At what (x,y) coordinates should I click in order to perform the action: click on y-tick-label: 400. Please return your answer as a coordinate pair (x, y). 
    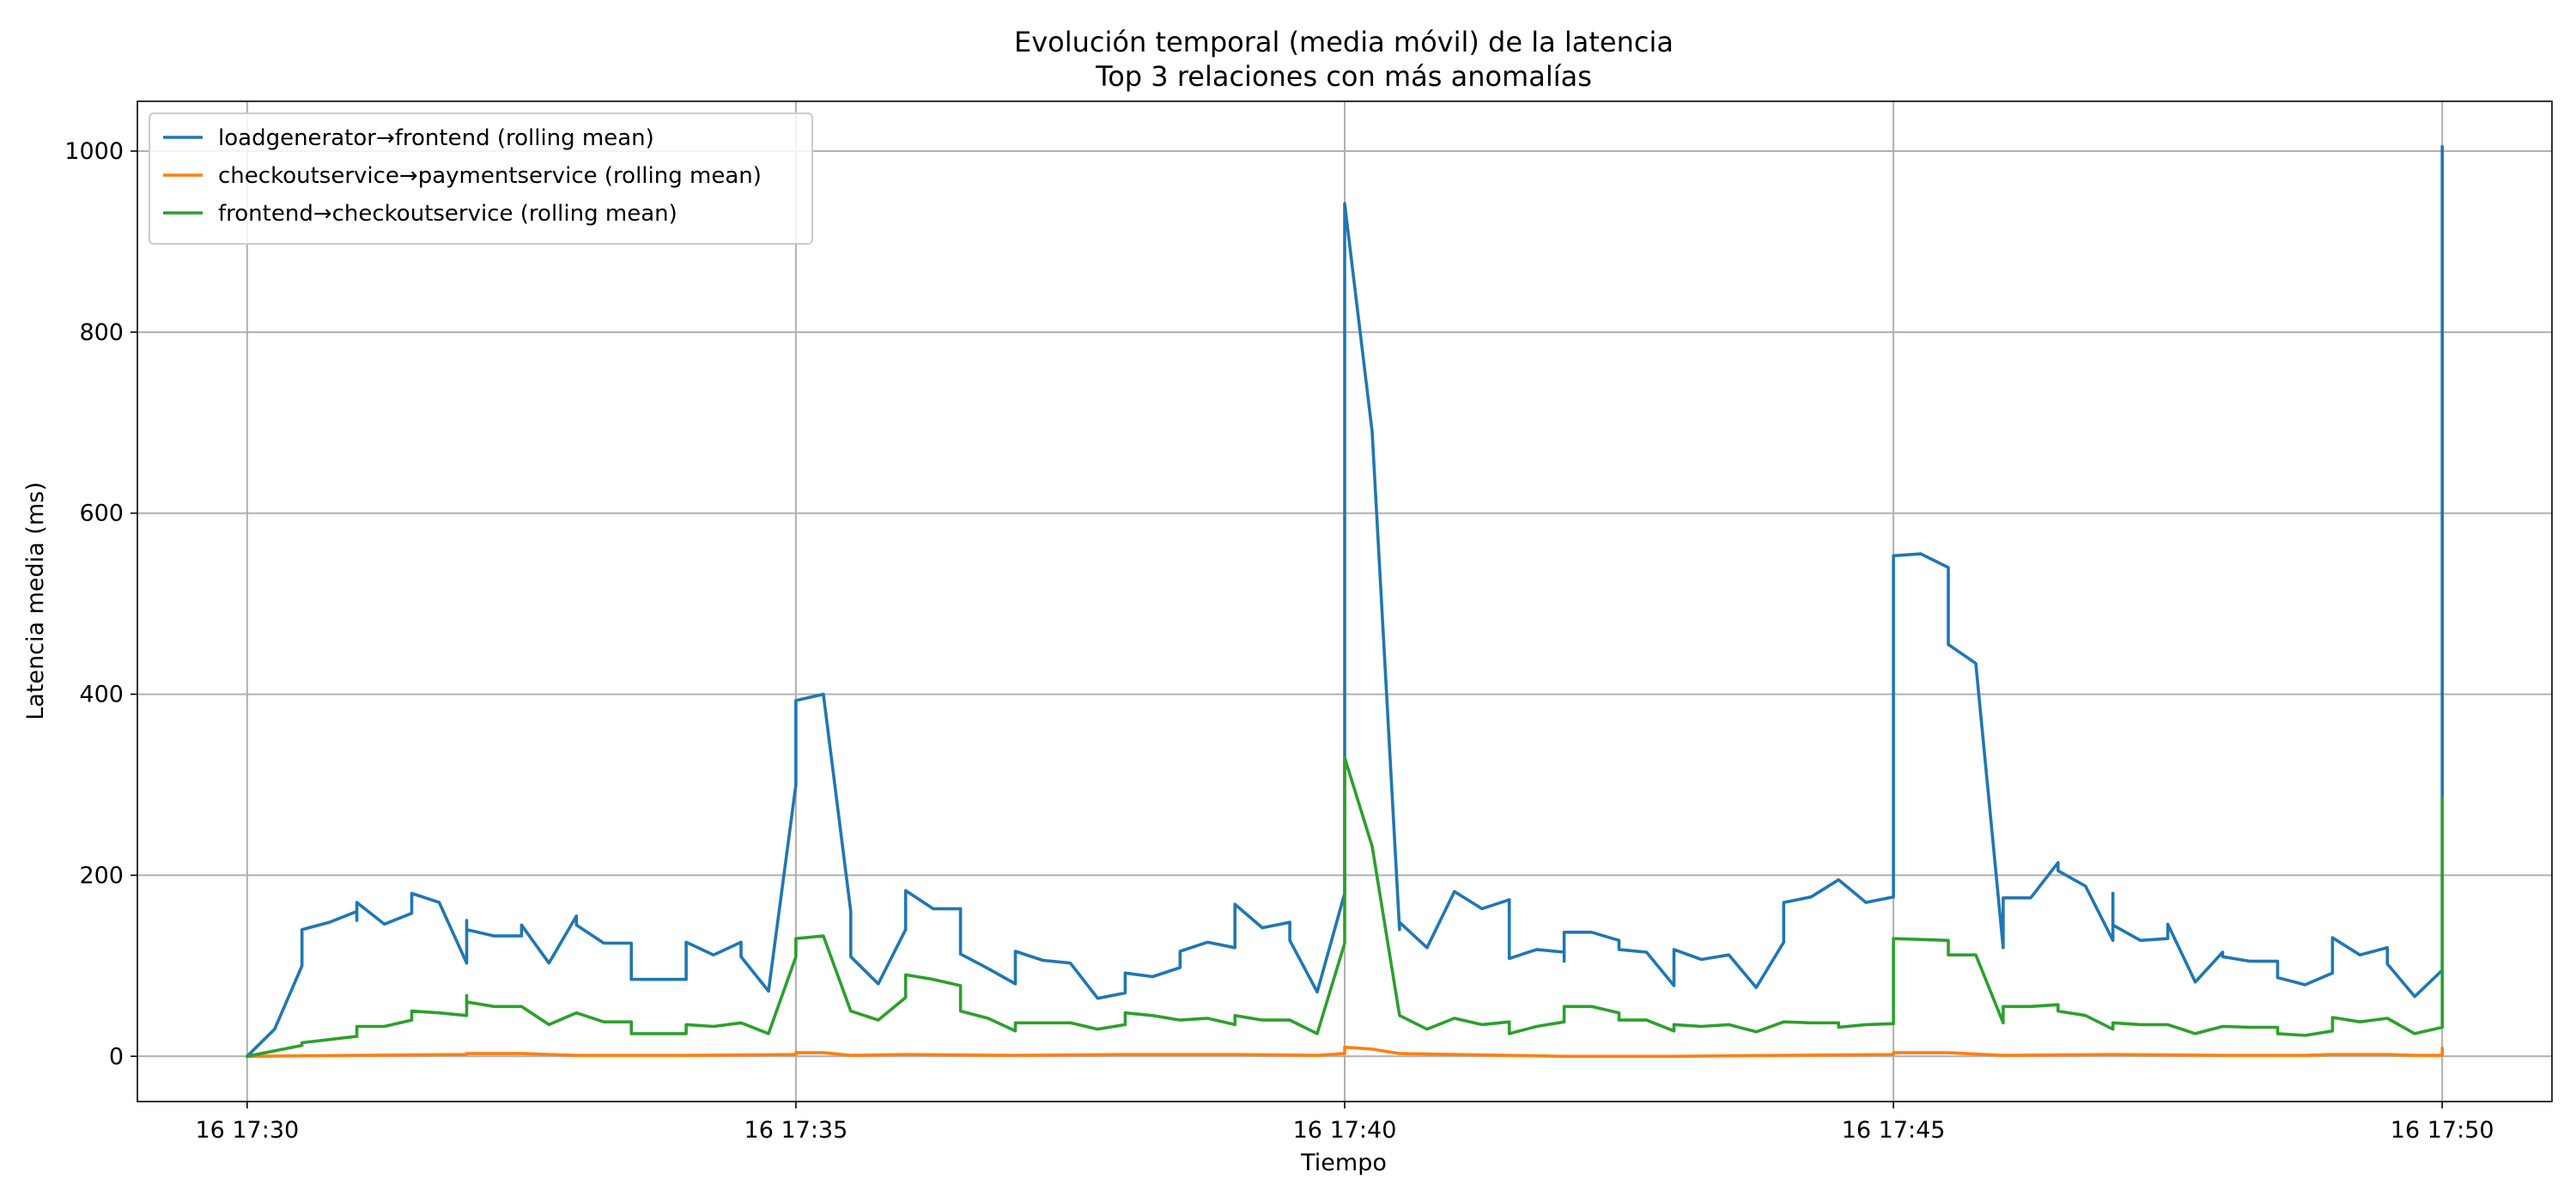
    Looking at the image, I should click on (101, 695).